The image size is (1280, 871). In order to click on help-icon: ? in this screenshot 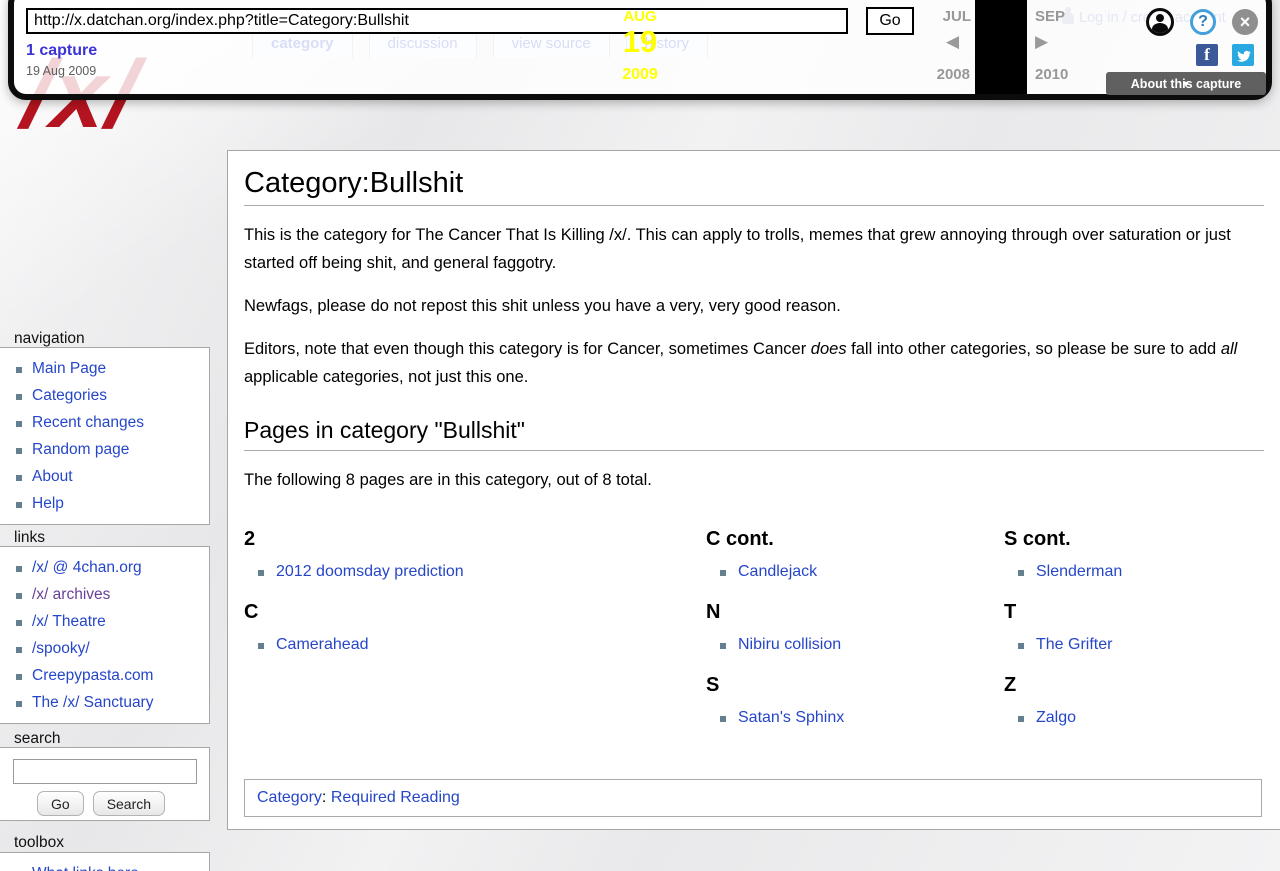, I will do `click(1203, 22)`.